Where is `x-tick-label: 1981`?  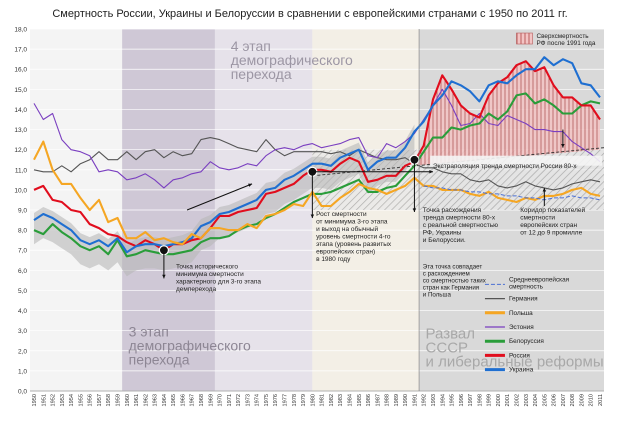
x-tick-label: 1981 is located at coordinates (323, 400).